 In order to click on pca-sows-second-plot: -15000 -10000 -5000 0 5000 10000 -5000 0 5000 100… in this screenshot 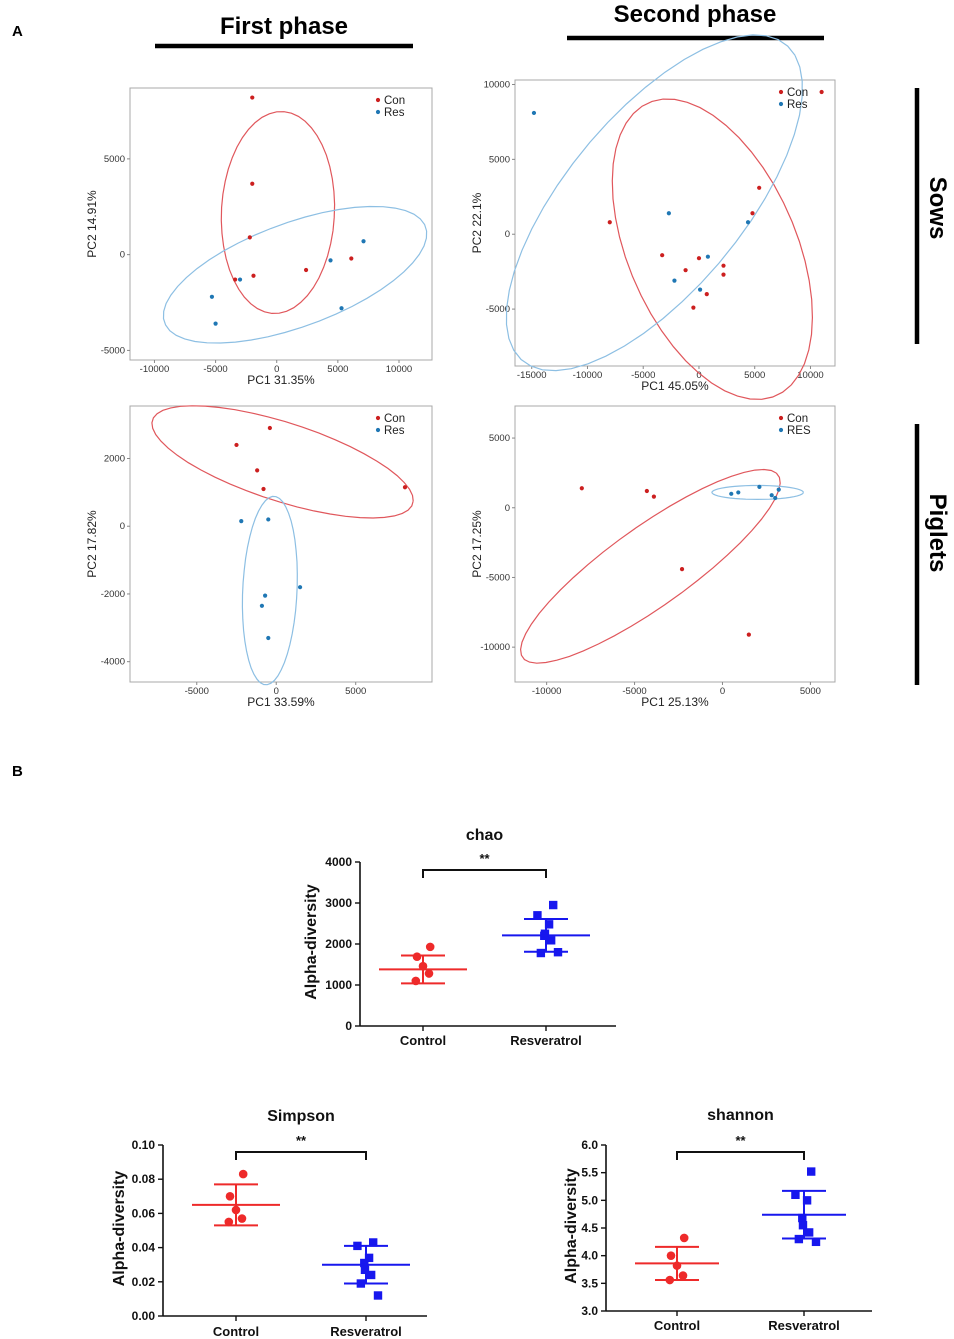, I will do `click(653, 217)`.